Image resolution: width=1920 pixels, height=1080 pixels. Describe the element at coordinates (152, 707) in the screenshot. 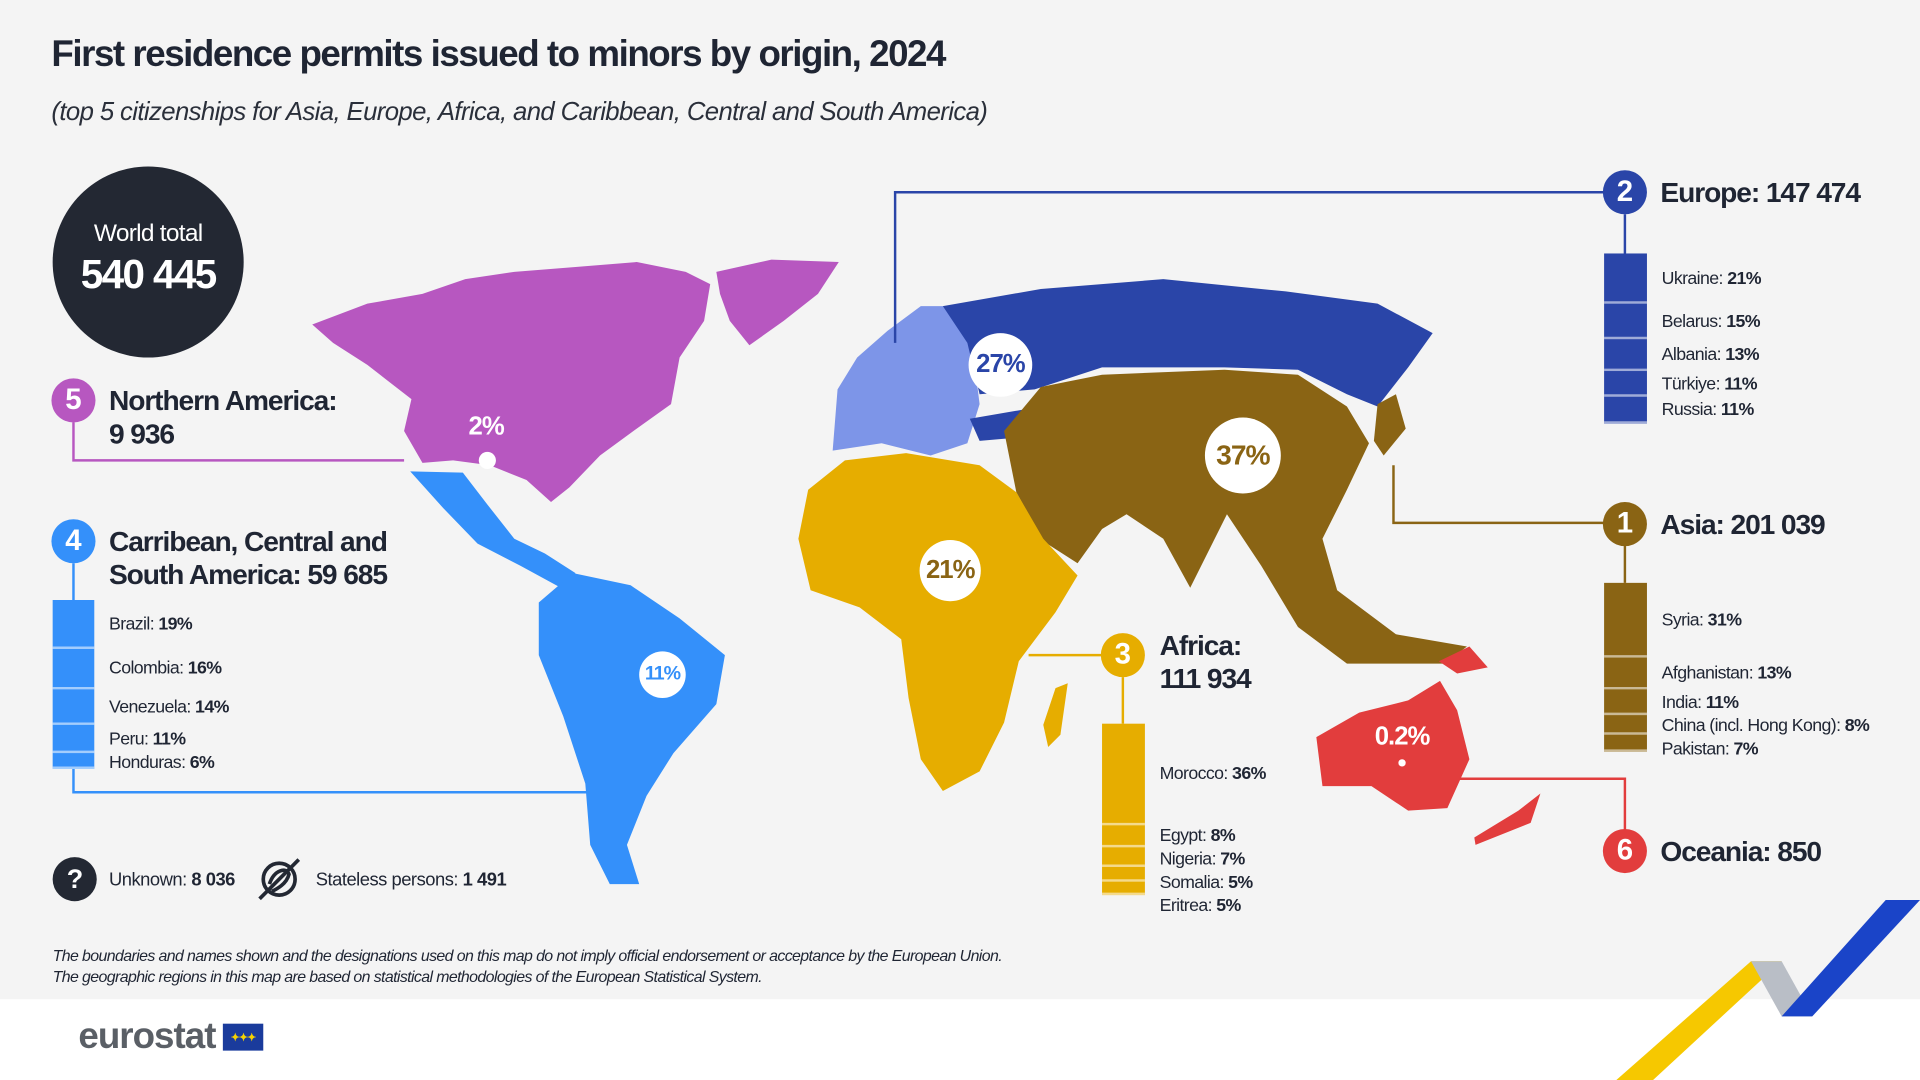

I see `country-name: Venezuela:` at that location.